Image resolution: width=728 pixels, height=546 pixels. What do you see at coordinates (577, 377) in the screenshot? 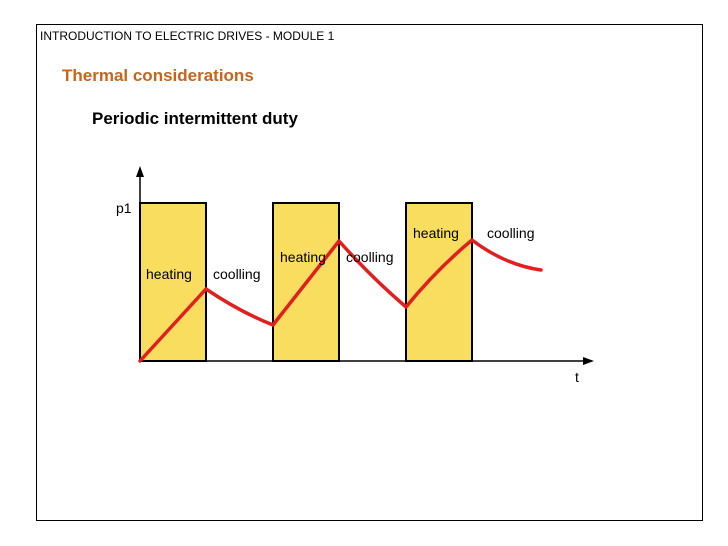
I see `x-axis-label: t` at bounding box center [577, 377].